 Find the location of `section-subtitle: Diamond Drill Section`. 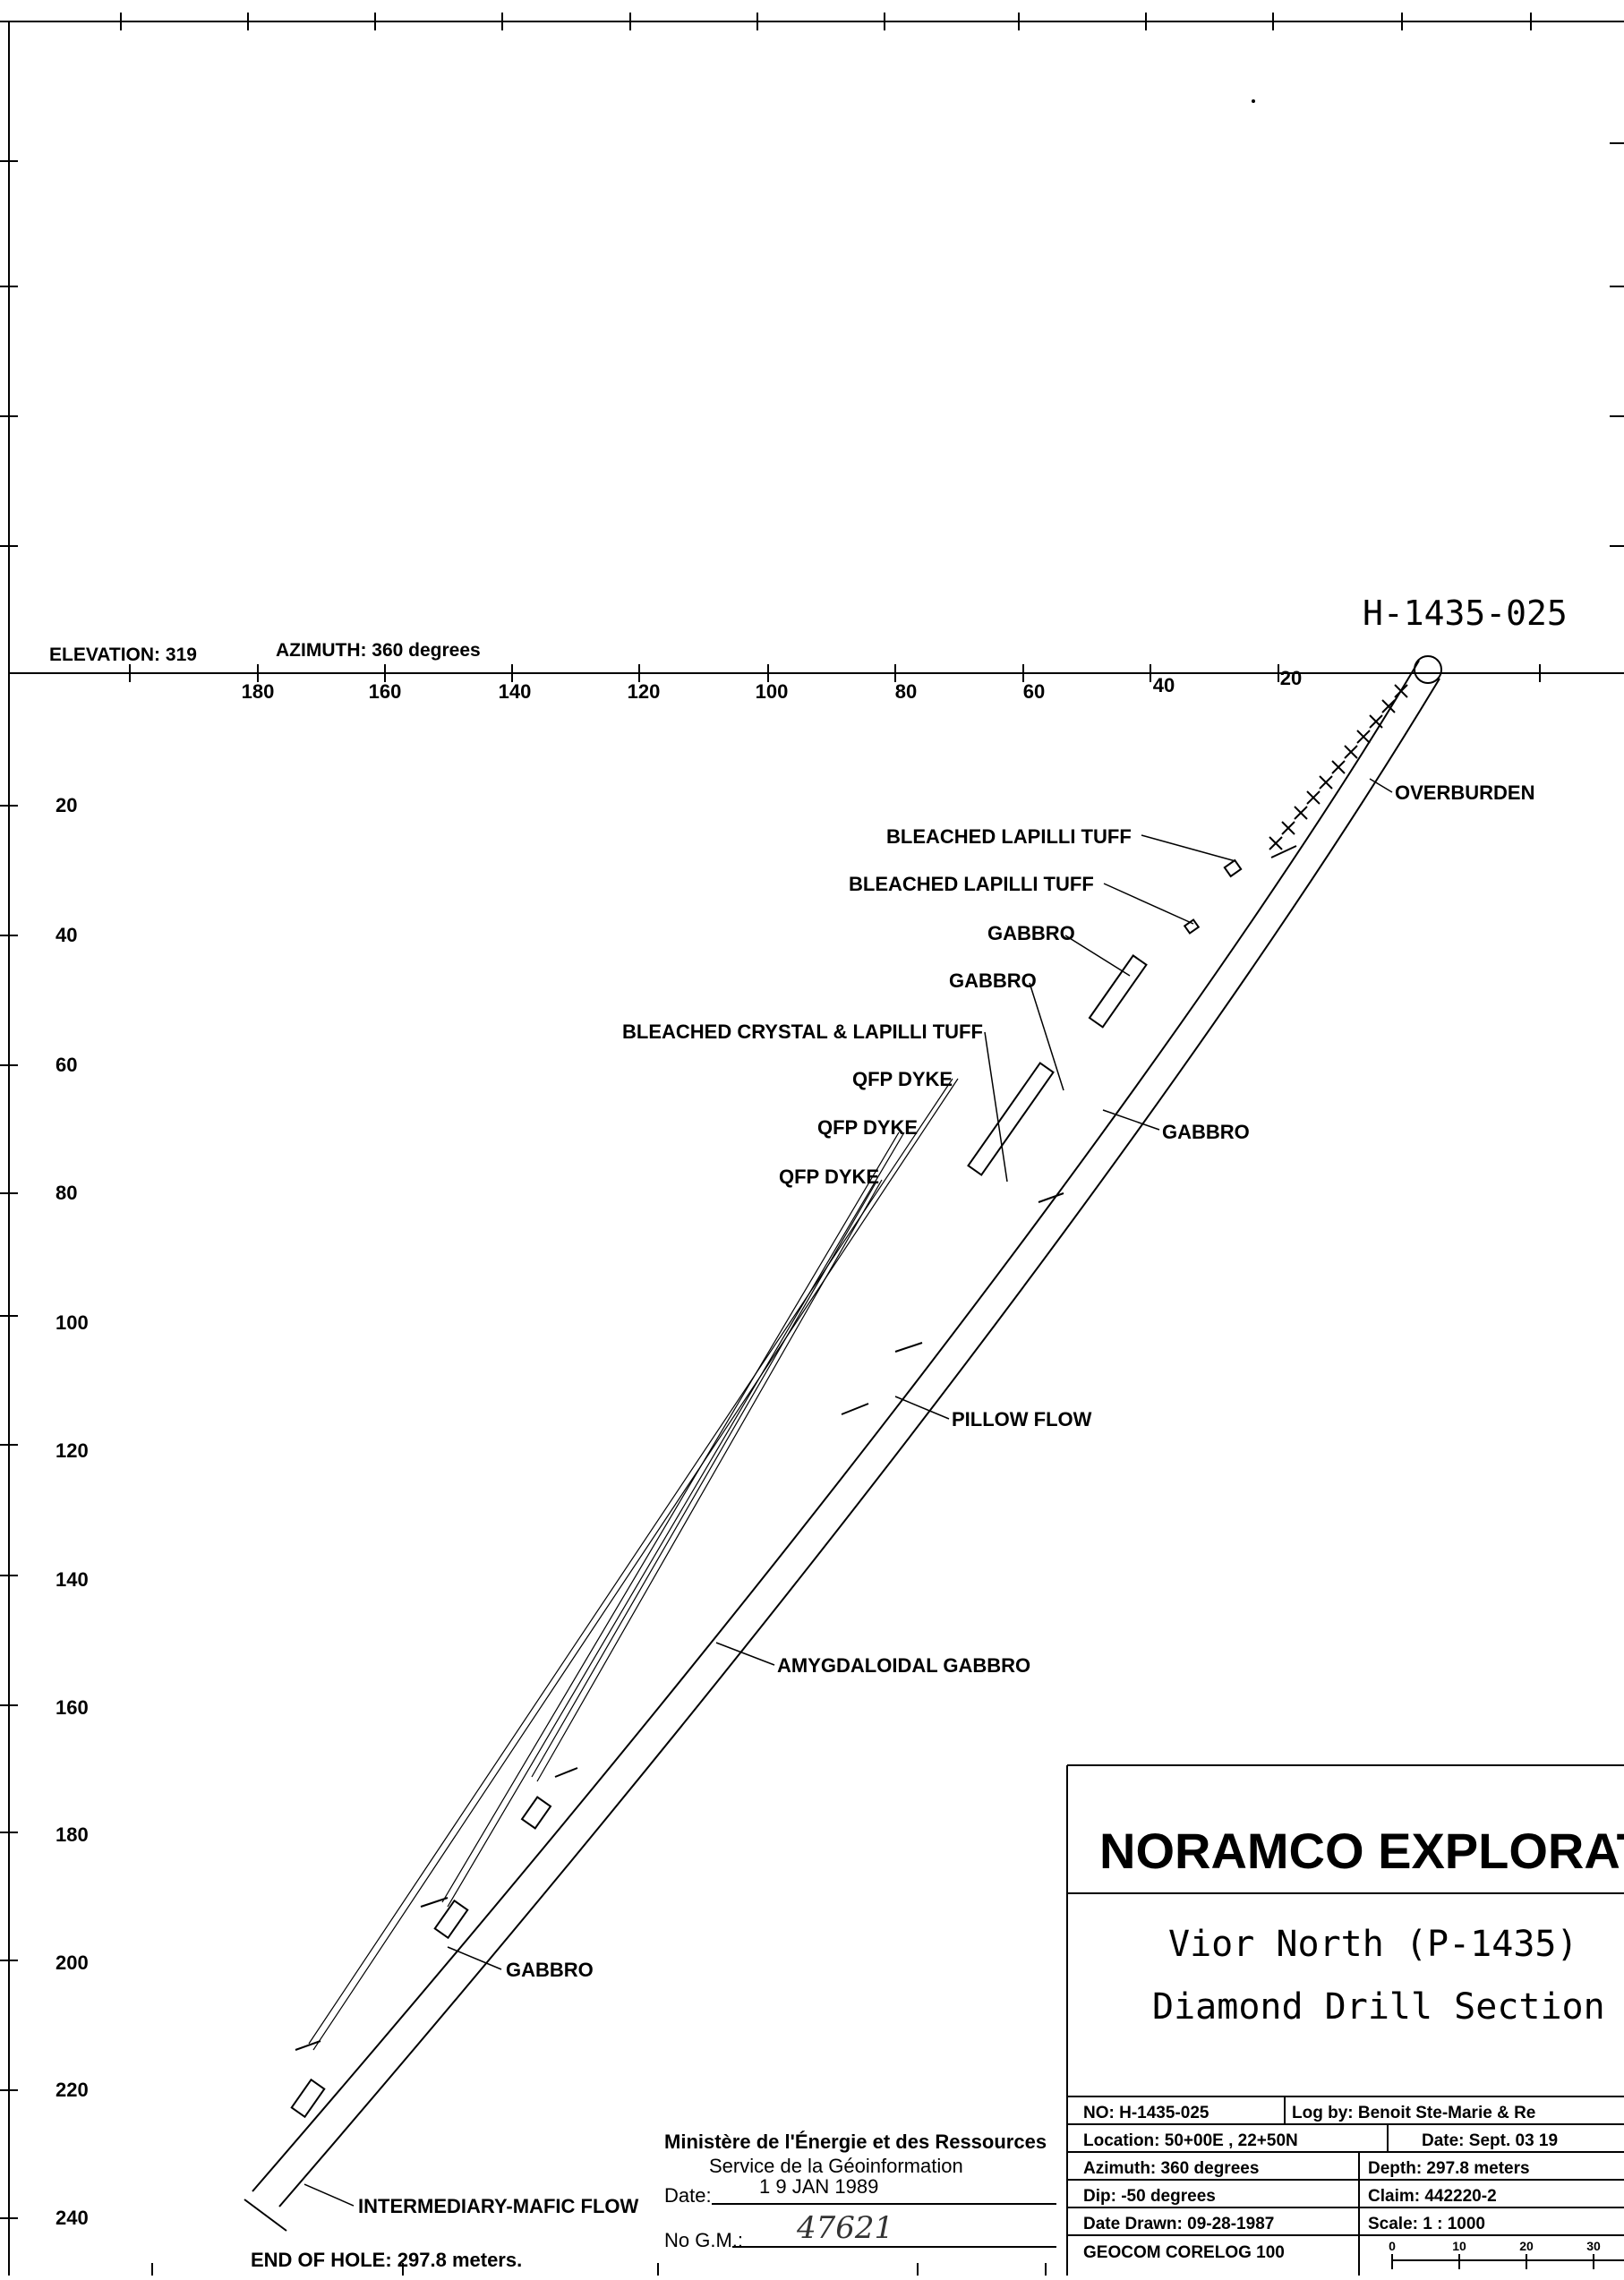

section-subtitle: Diamond Drill Section is located at coordinates (1378, 2007).